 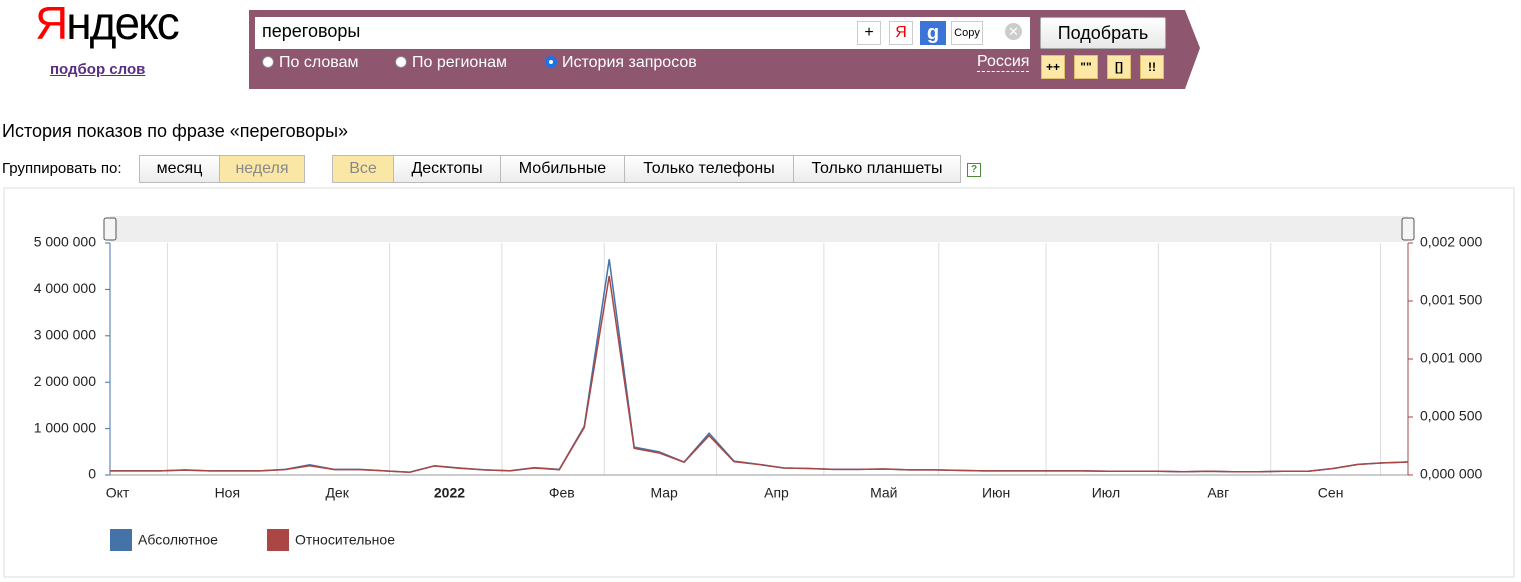 What do you see at coordinates (262, 169) in the screenshot?
I see `group-button: неделя` at bounding box center [262, 169].